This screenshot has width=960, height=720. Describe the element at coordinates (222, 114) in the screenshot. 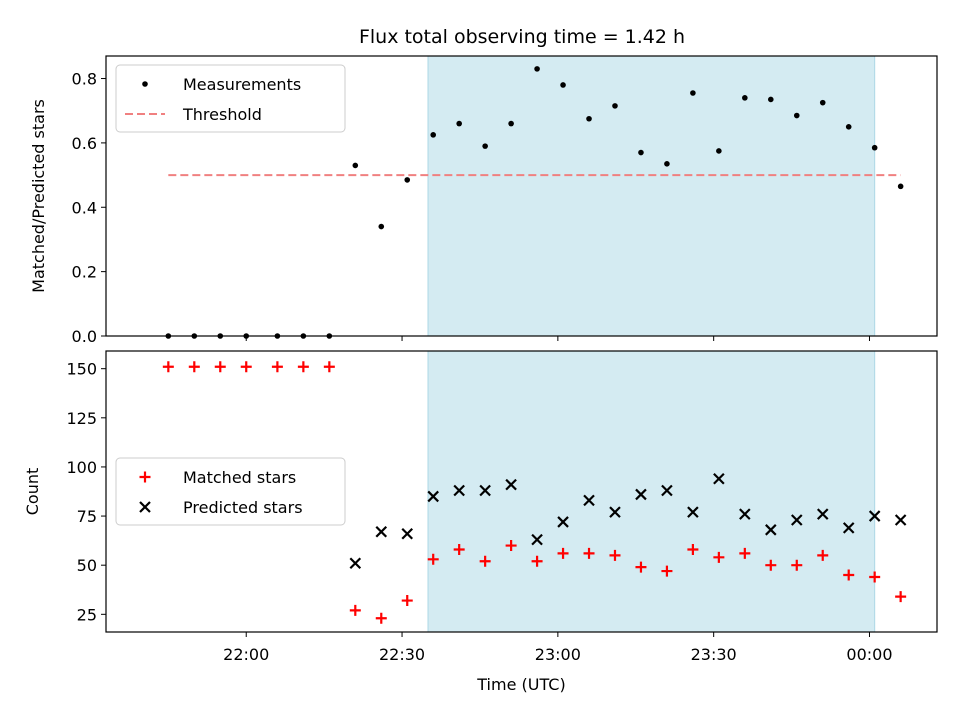

I see `legend-label: Threshold` at that location.